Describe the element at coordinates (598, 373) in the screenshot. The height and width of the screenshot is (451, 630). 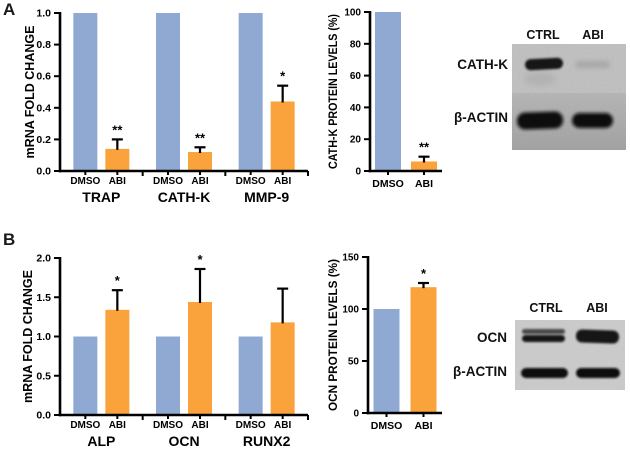
I see `blot-b-bactin-band-abi` at that location.